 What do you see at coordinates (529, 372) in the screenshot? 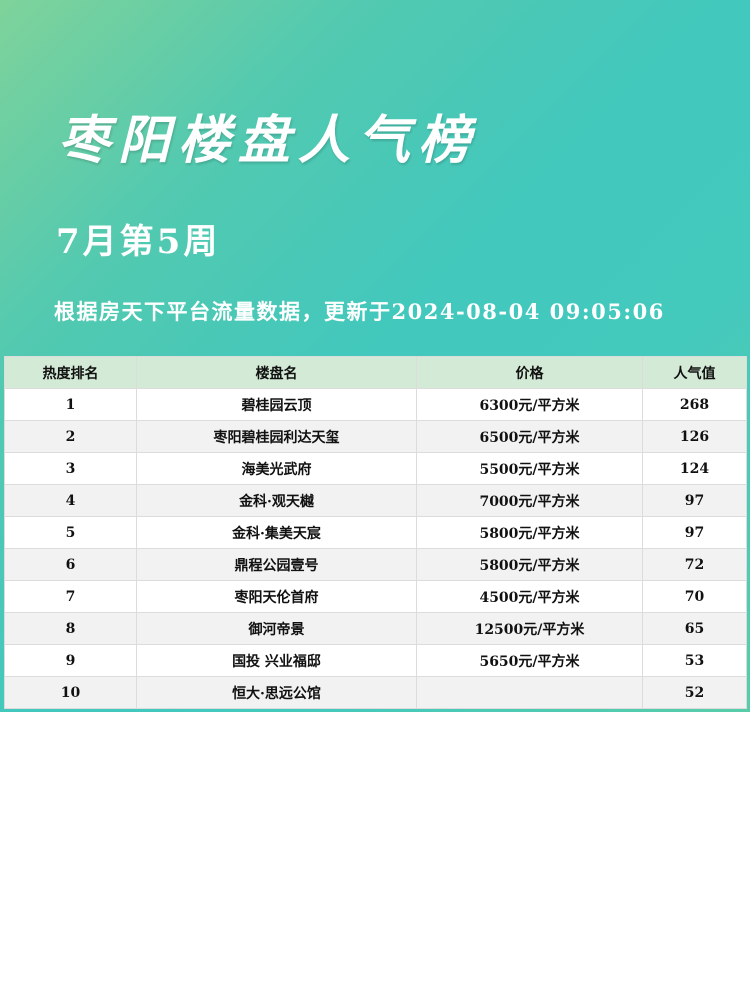
I see `column-header-price: 价格` at bounding box center [529, 372].